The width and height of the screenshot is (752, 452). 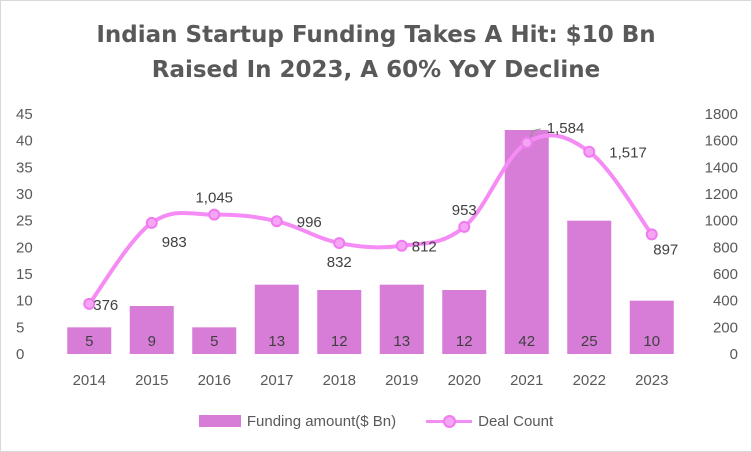 What do you see at coordinates (721, 194) in the screenshot?
I see `right-tick-label: 1200` at bounding box center [721, 194].